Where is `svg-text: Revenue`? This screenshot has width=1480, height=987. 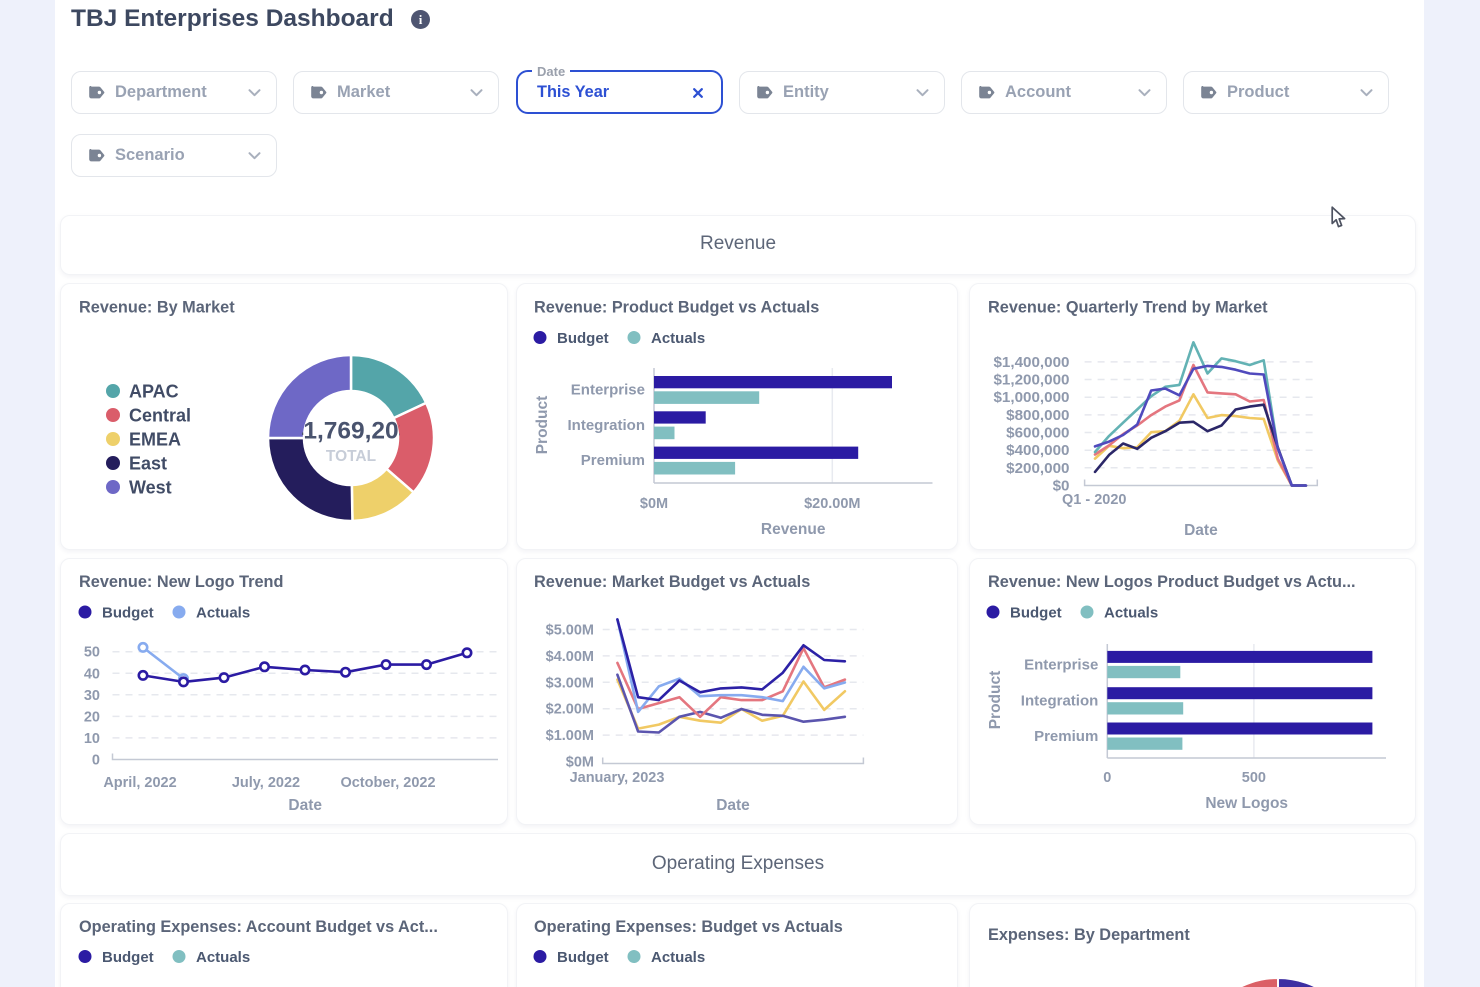
svg-text: Revenue is located at coordinates (793, 529).